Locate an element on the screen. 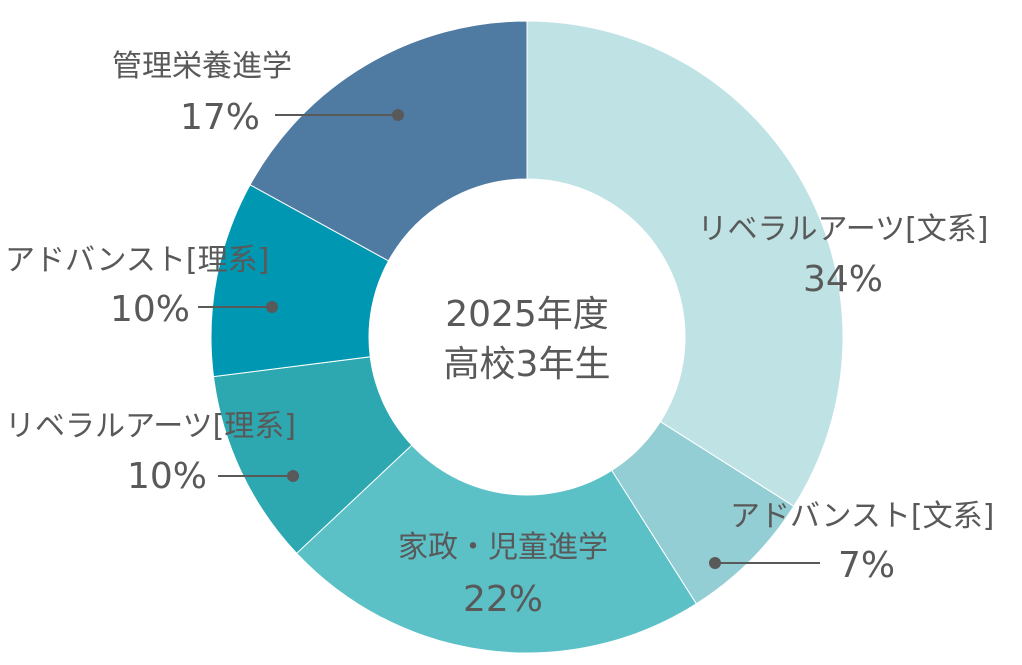 This screenshot has width=1022, height=665. center-title: 2025年度 is located at coordinates (527, 314).